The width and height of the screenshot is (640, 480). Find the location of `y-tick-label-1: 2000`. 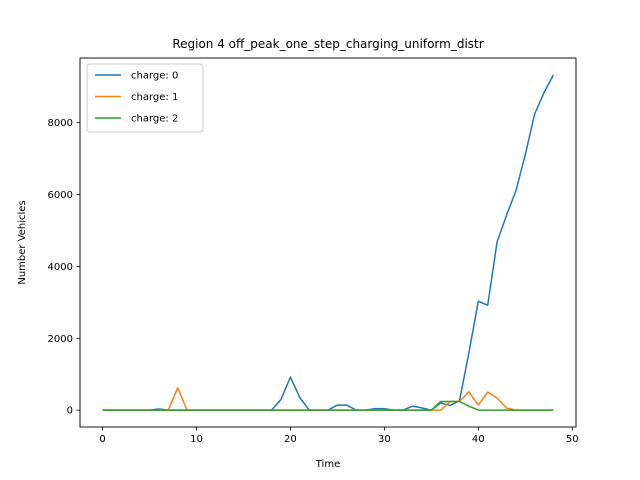

y-tick-label-1: 2000 is located at coordinates (60, 339).